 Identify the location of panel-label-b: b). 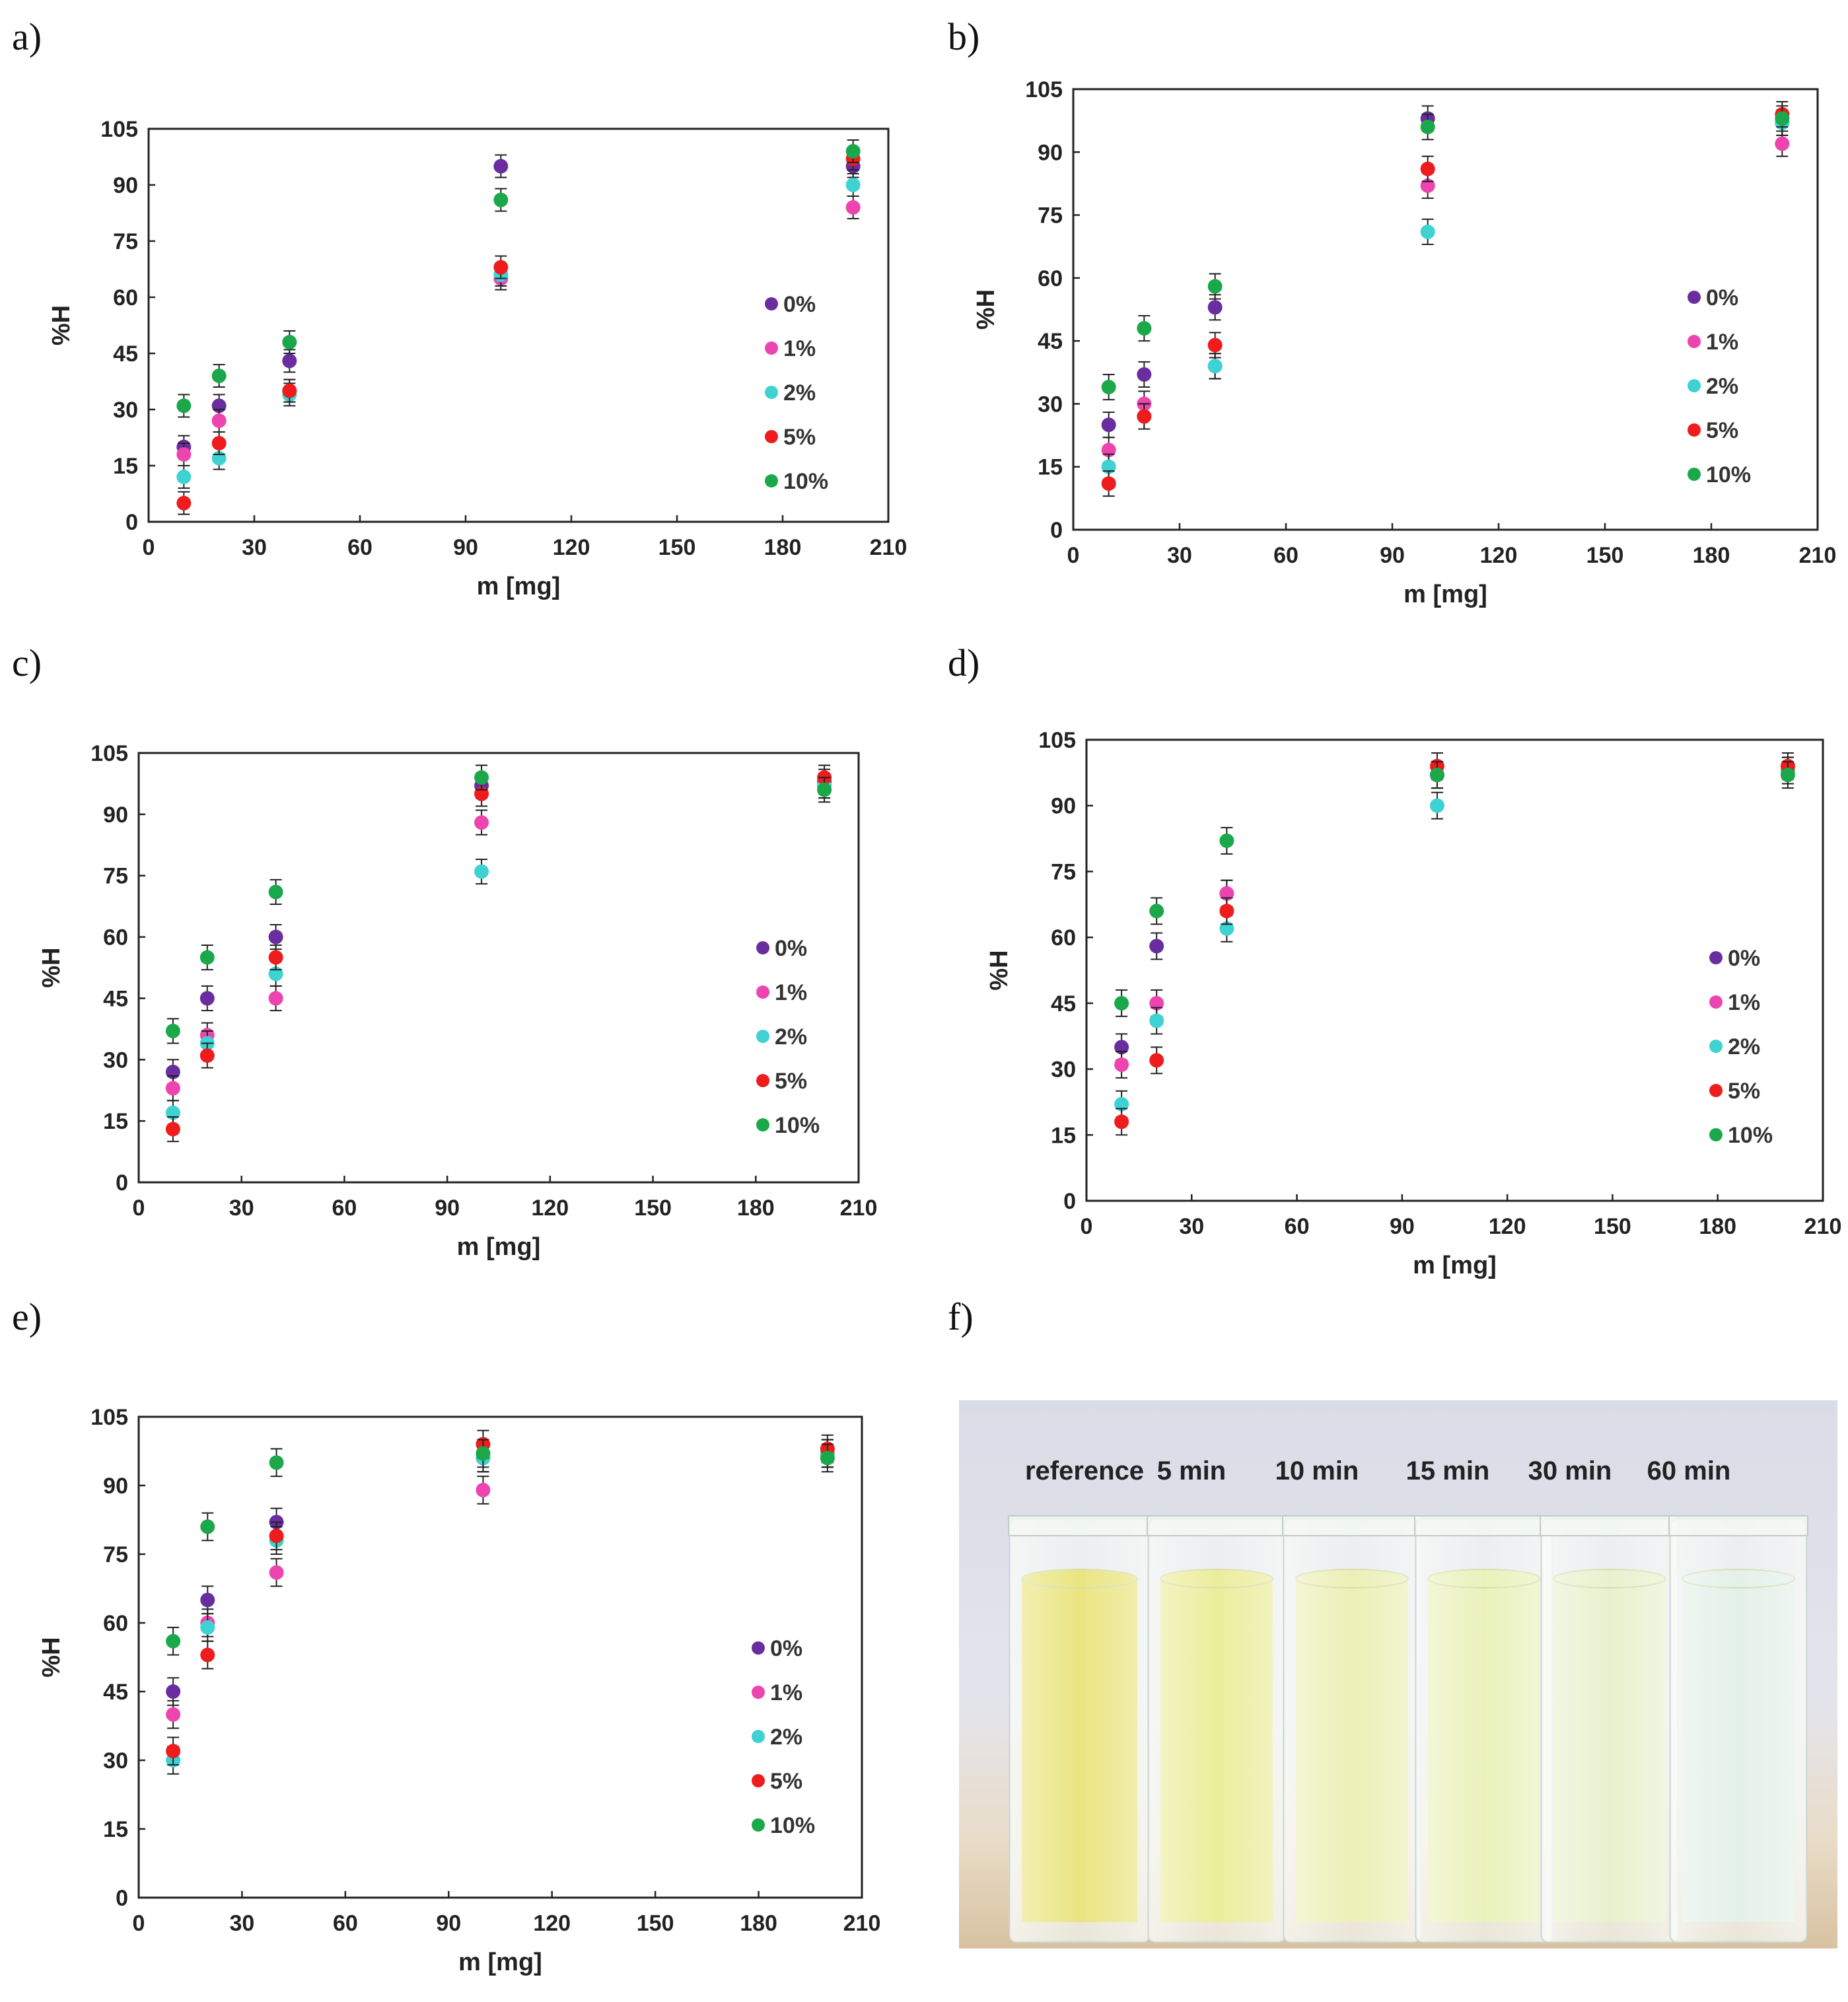
(964, 36).